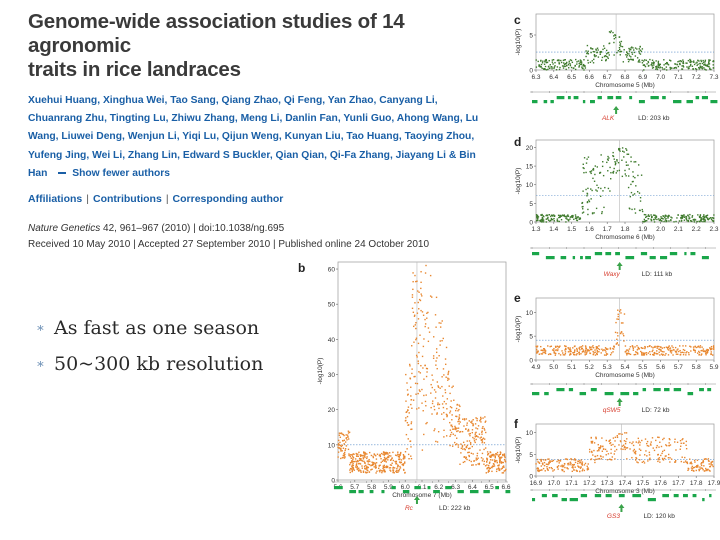  What do you see at coordinates (571, 367) in the screenshot?
I see `x-tick-label: 5.1` at bounding box center [571, 367].